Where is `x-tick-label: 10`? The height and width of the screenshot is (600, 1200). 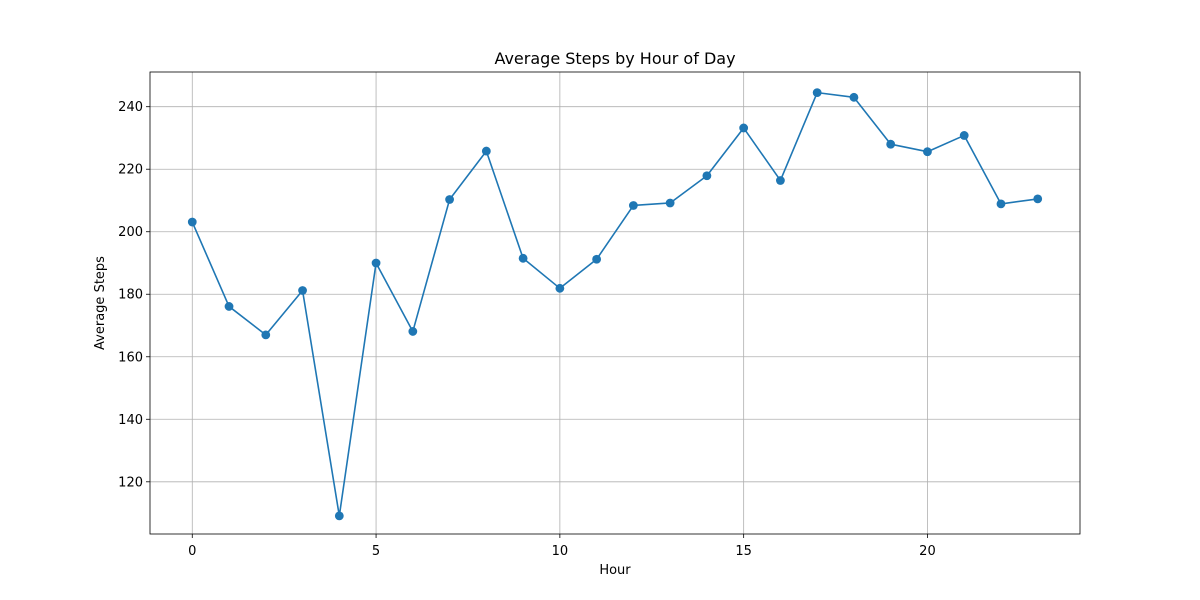 x-tick-label: 10 is located at coordinates (560, 551).